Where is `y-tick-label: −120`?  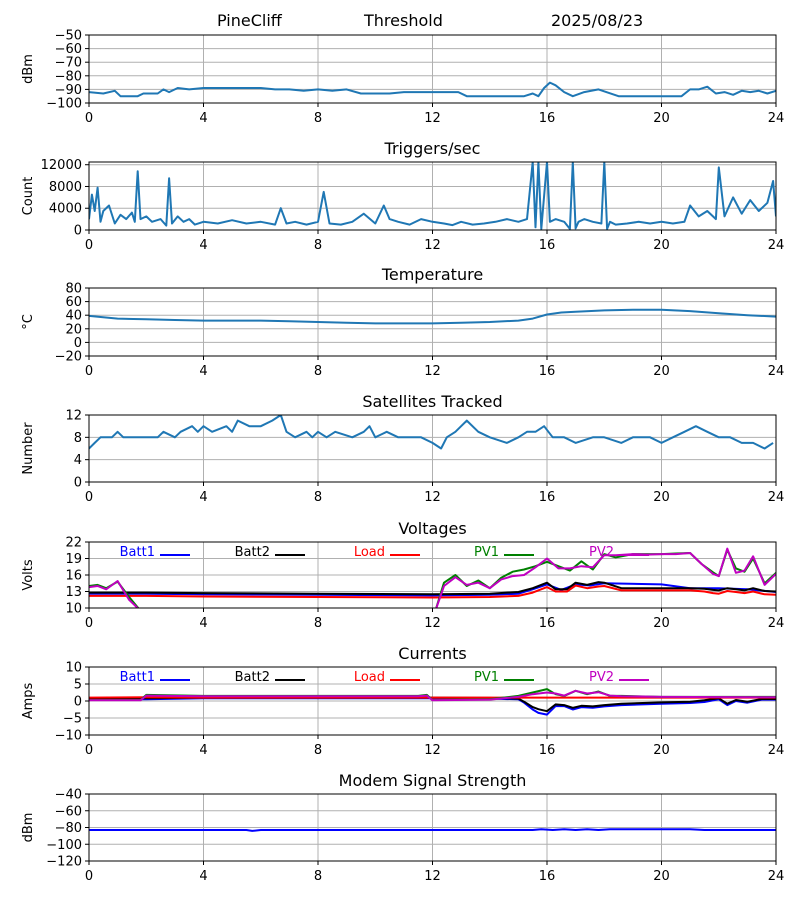 y-tick-label: −120 is located at coordinates (64, 862).